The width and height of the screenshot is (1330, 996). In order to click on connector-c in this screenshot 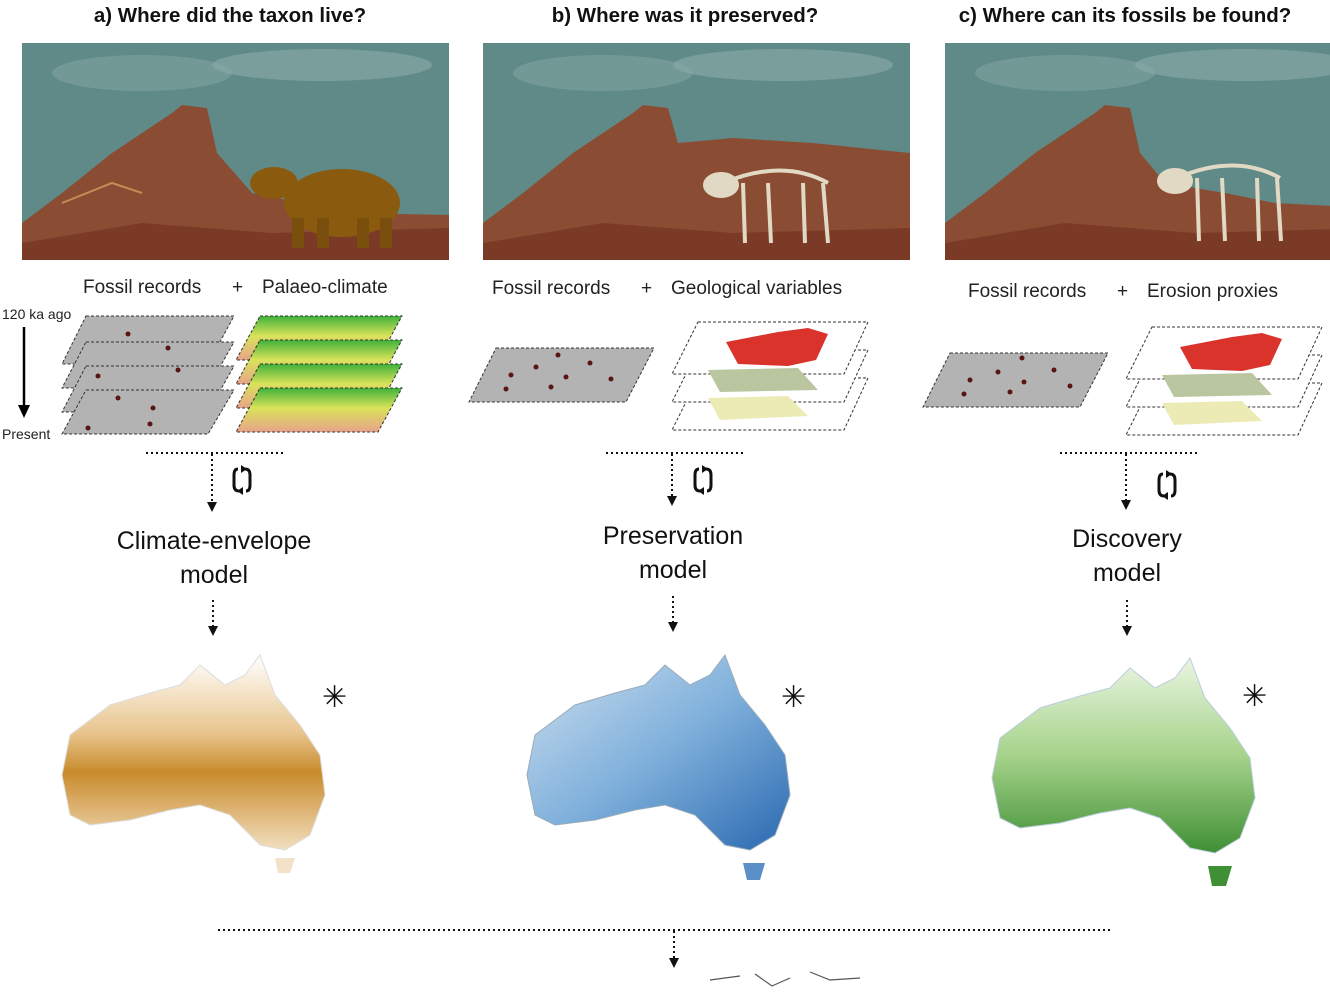, I will do `click(1129, 481)`.